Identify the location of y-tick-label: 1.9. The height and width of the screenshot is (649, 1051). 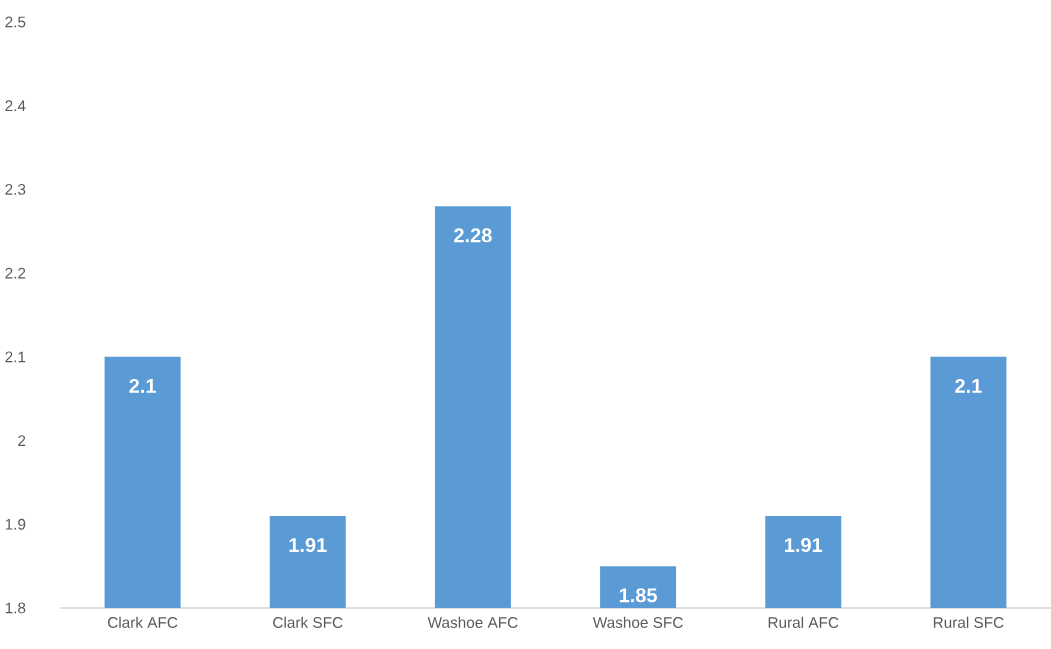
(15, 524).